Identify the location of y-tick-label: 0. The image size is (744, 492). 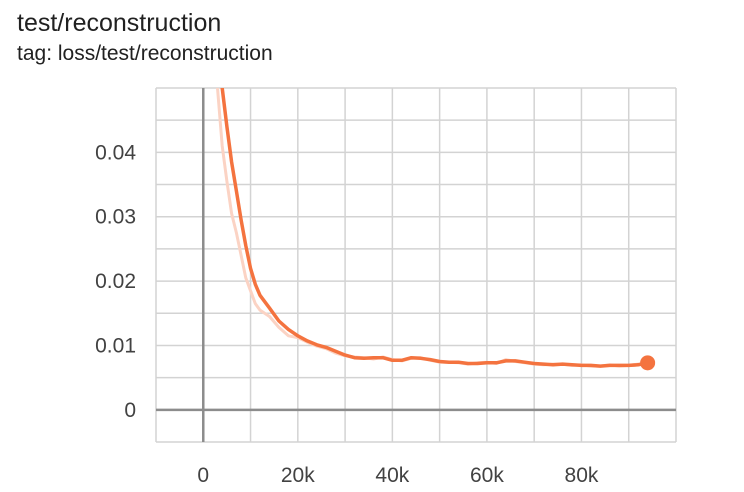
(130, 410).